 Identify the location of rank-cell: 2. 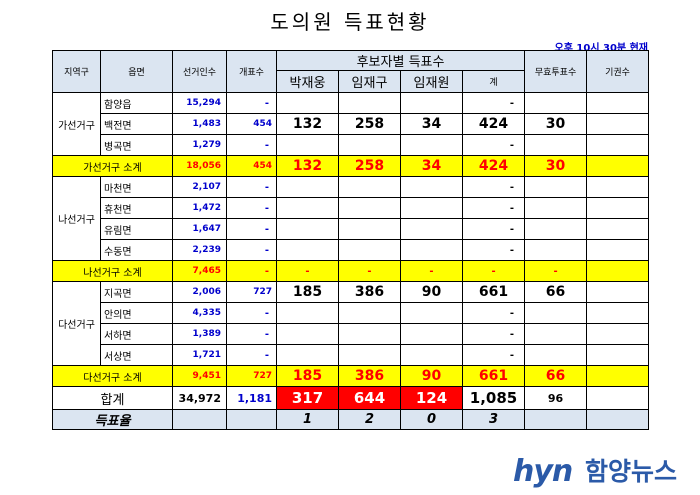
(369, 419).